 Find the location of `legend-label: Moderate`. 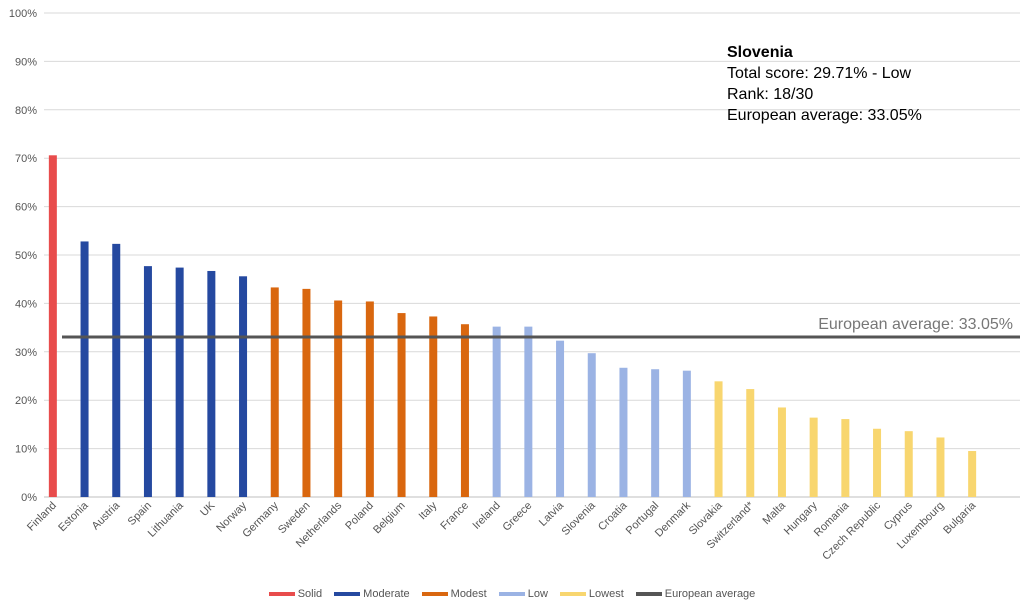

legend-label: Moderate is located at coordinates (386, 594).